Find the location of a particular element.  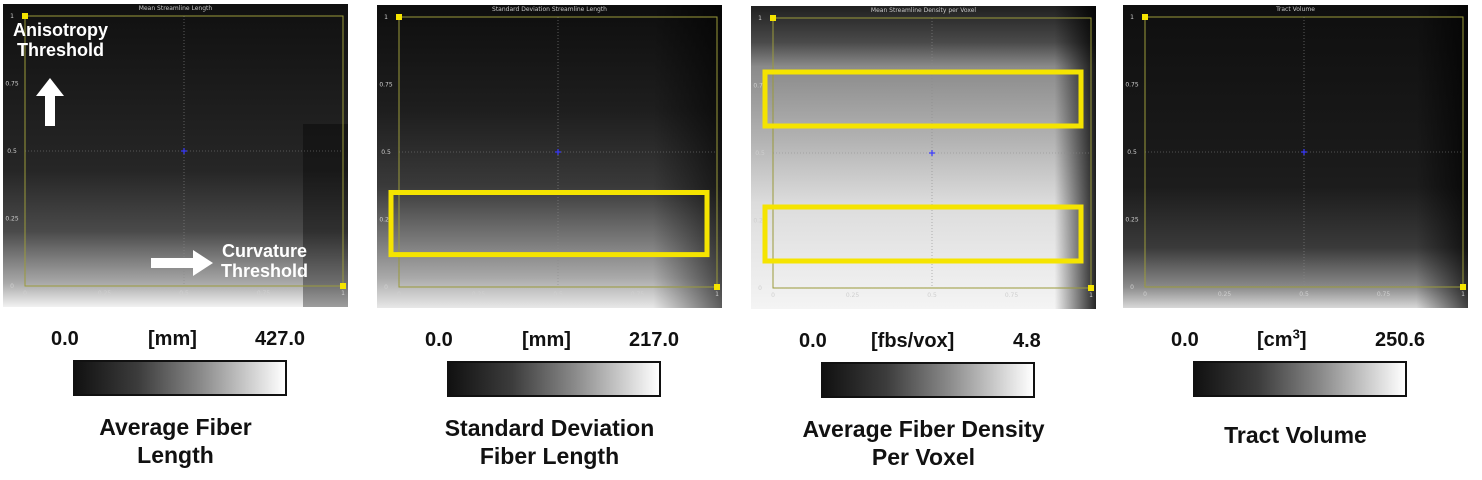

legend-max: 4.8 is located at coordinates (1027, 341).